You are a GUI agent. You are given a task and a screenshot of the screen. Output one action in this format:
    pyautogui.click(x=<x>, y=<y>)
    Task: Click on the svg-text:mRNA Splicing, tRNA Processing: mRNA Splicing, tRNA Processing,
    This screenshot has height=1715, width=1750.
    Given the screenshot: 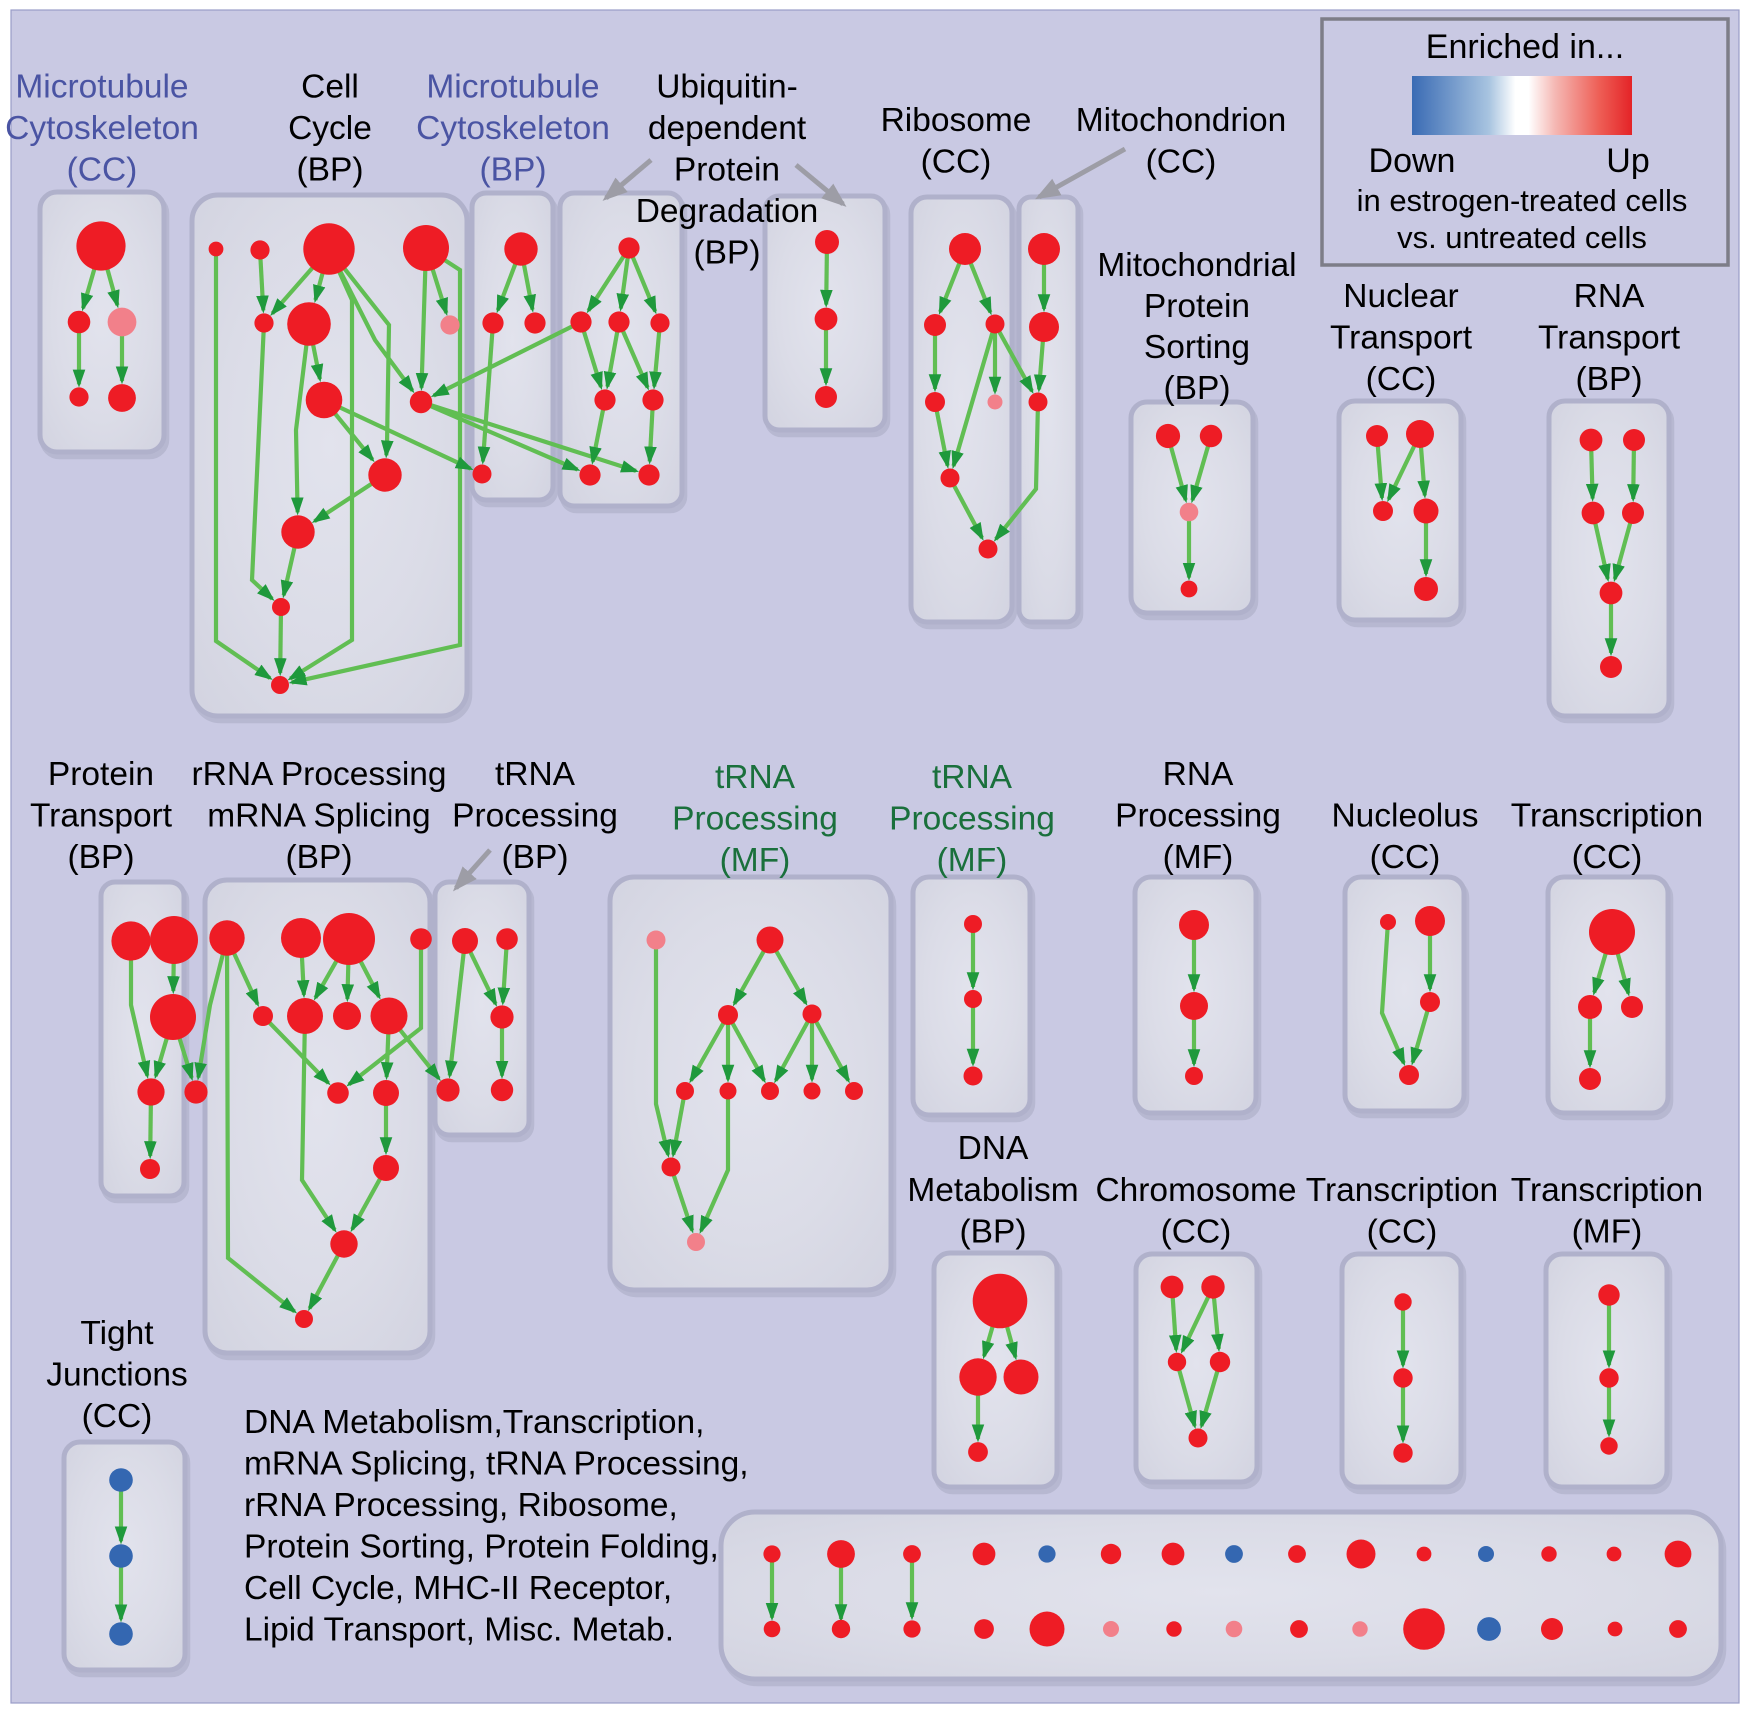 What is the action you would take?
    pyautogui.click(x=496, y=1464)
    